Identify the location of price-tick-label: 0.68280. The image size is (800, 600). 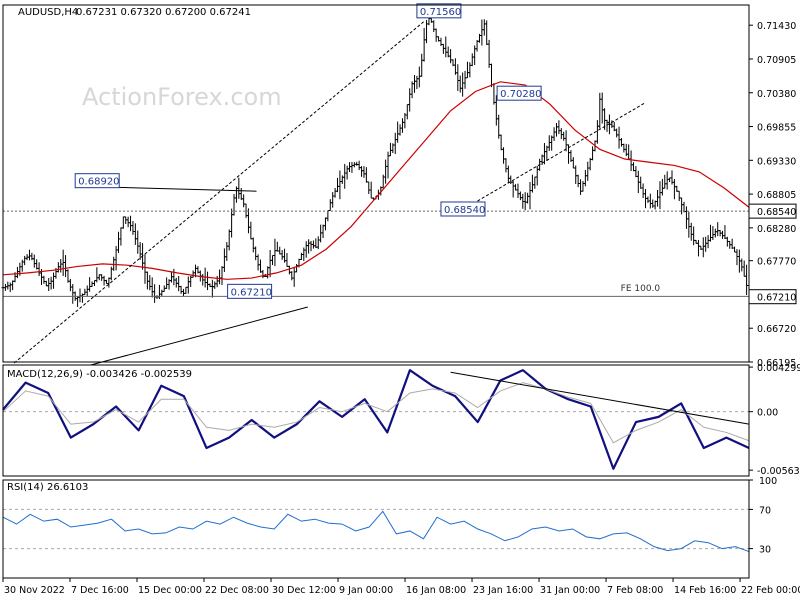
(776, 229).